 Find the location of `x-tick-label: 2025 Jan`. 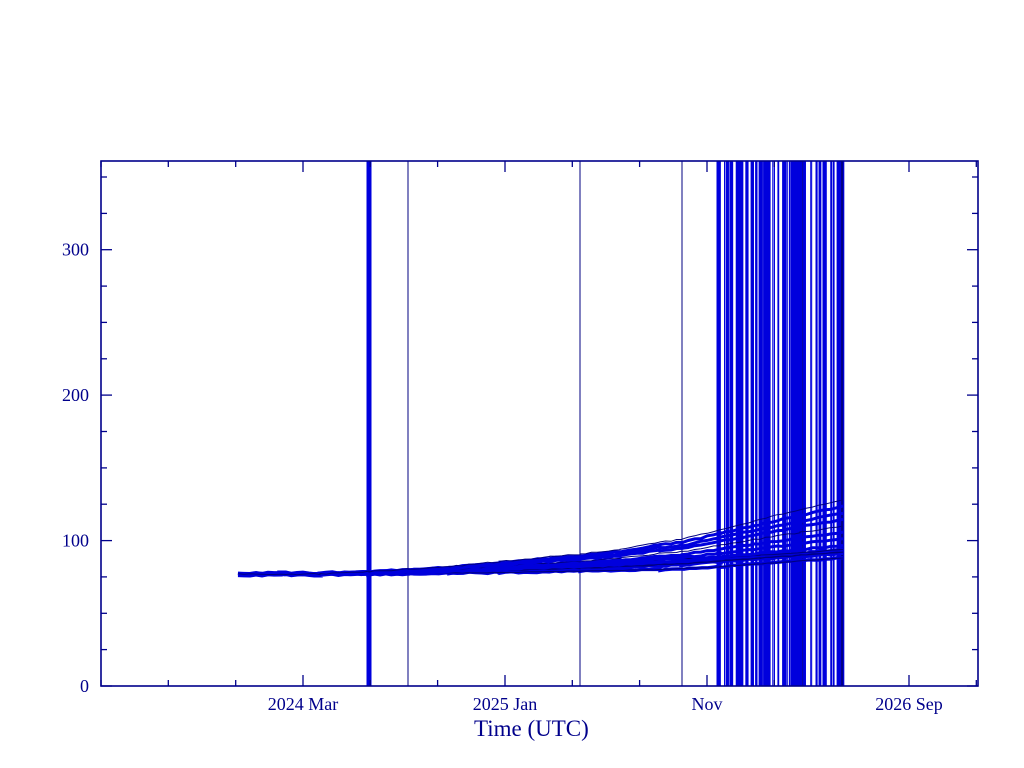

x-tick-label: 2025 Jan is located at coordinates (505, 704).